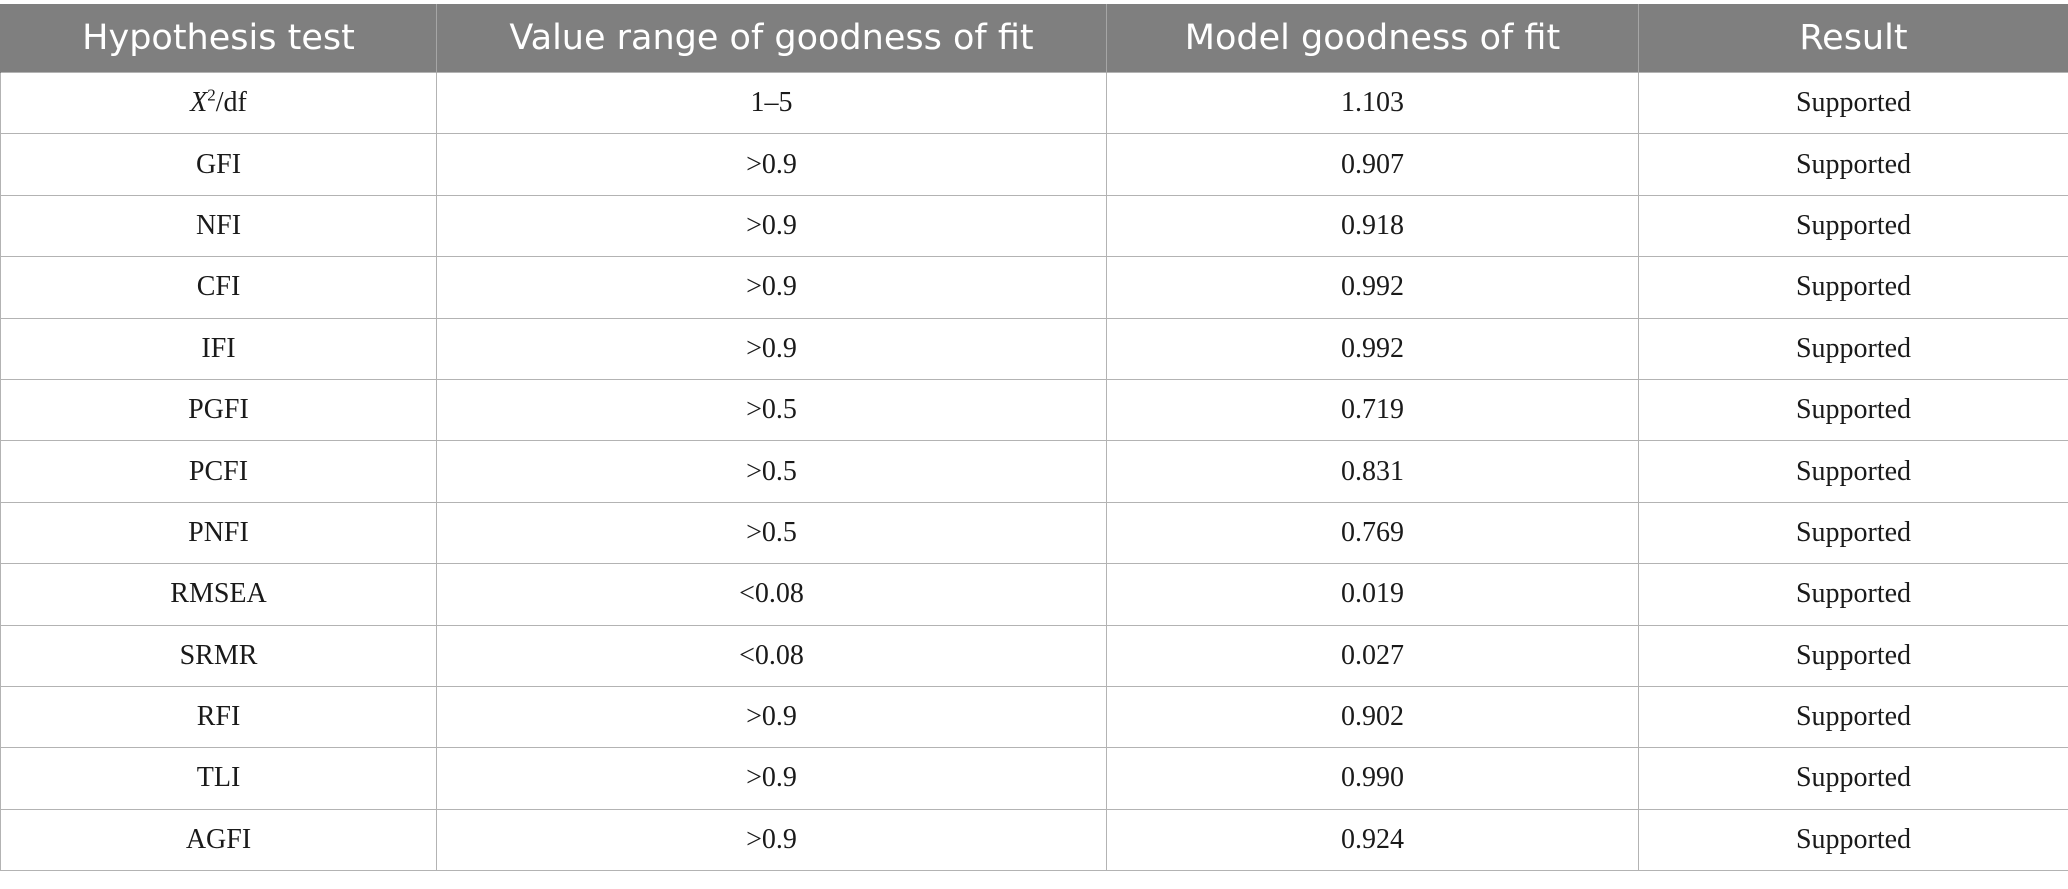 This screenshot has height=889, width=2068. I want to click on table-row: RMSEA <0.08 0.019 Supported, so click(1034, 594).